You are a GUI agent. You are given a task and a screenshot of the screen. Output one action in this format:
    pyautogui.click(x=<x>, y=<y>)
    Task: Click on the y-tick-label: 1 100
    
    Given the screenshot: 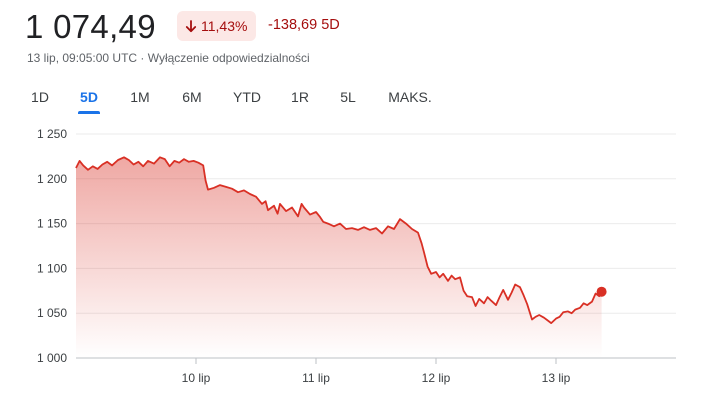 What is the action you would take?
    pyautogui.click(x=52, y=268)
    